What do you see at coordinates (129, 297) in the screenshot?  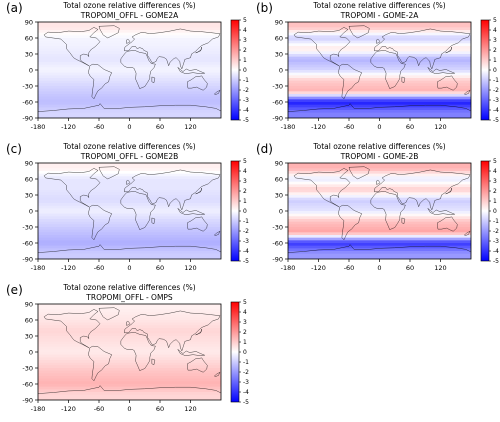 I see `chart-subtitle: TROPOMI_OFFL - OMPS` at bounding box center [129, 297].